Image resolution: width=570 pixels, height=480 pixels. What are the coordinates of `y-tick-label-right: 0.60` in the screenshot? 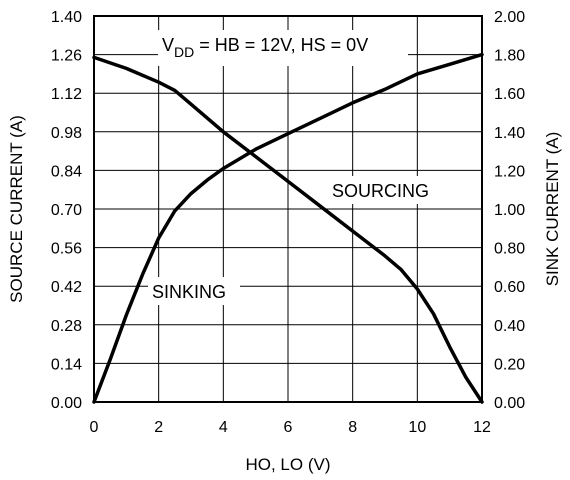 It's located at (509, 287).